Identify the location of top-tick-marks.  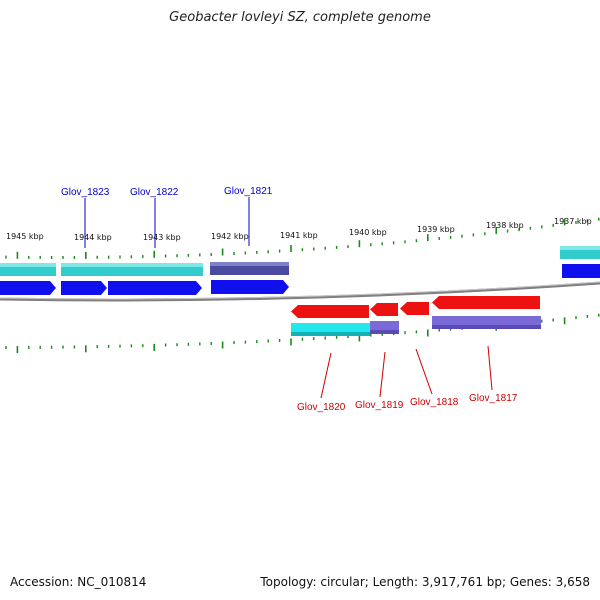
(302, 238).